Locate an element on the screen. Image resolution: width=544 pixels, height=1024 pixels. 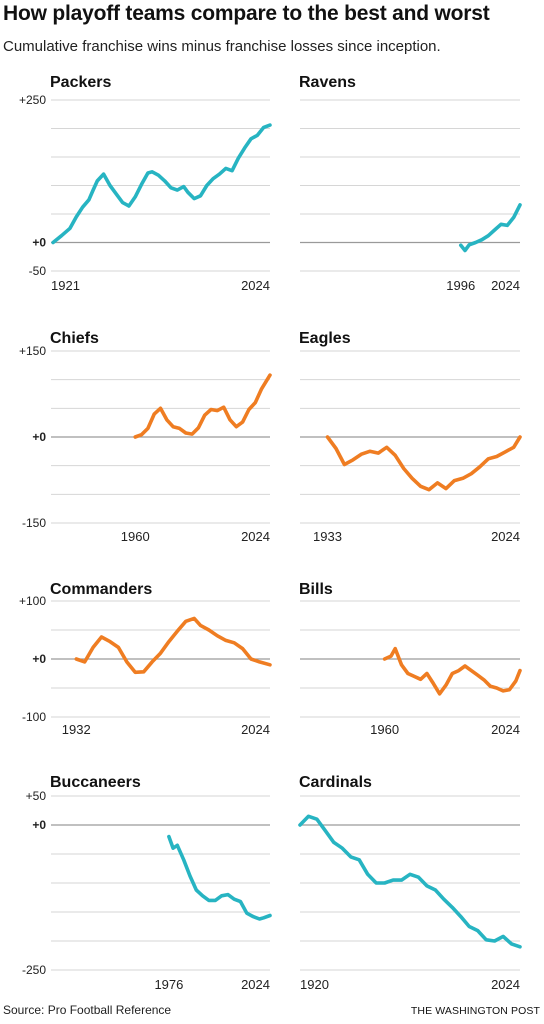
series-line-buccaneers is located at coordinates (219, 877).